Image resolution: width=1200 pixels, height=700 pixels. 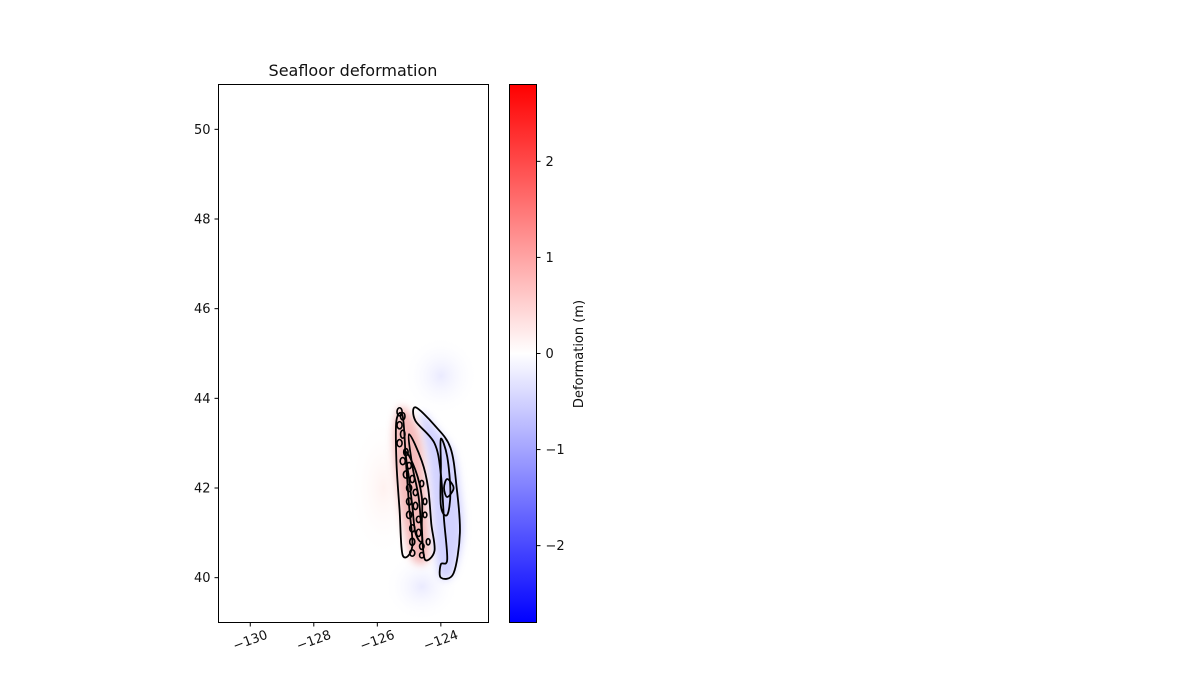 What do you see at coordinates (550, 162) in the screenshot?
I see `colorbar-tick-label: 2` at bounding box center [550, 162].